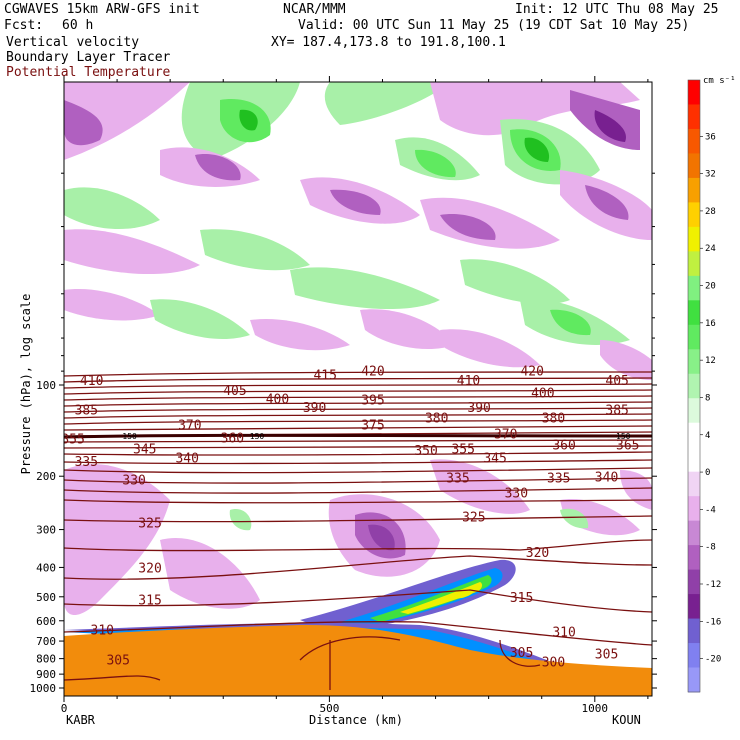 The image size is (740, 740). I want to click on theta-label: 375, so click(372, 425).